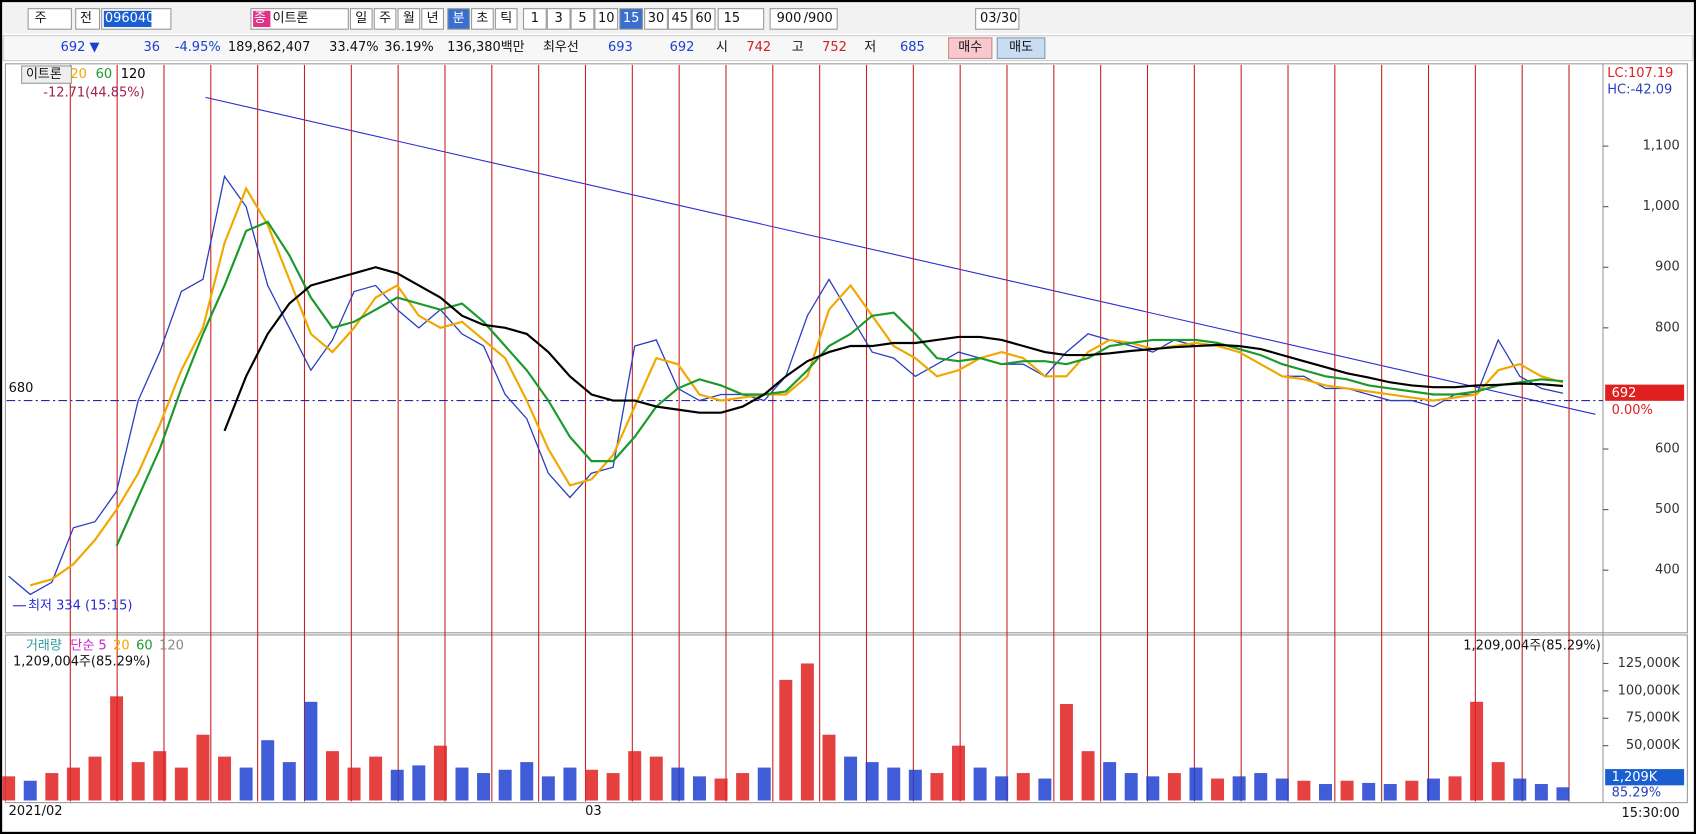 This screenshot has width=1696, height=834. Describe the element at coordinates (593, 811) in the screenshot. I see `x-tick-label: 03` at that location.